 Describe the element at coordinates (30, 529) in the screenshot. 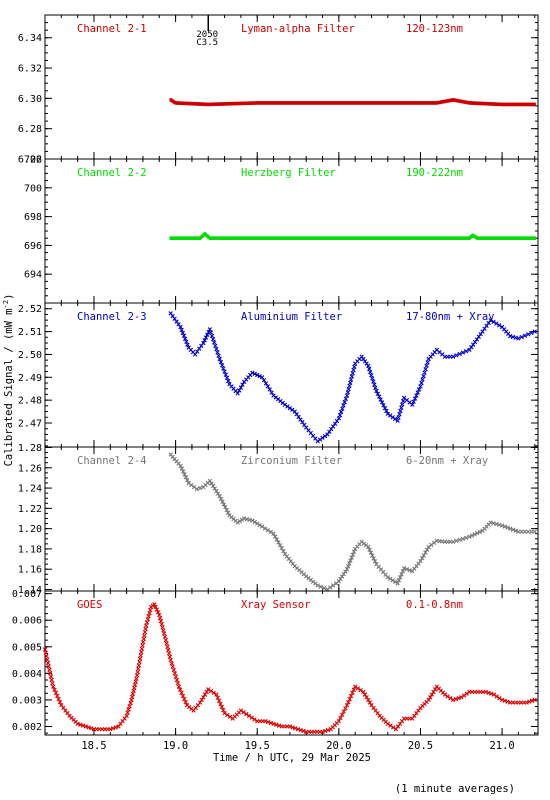

I see `y-tick-label: 1.20` at that location.